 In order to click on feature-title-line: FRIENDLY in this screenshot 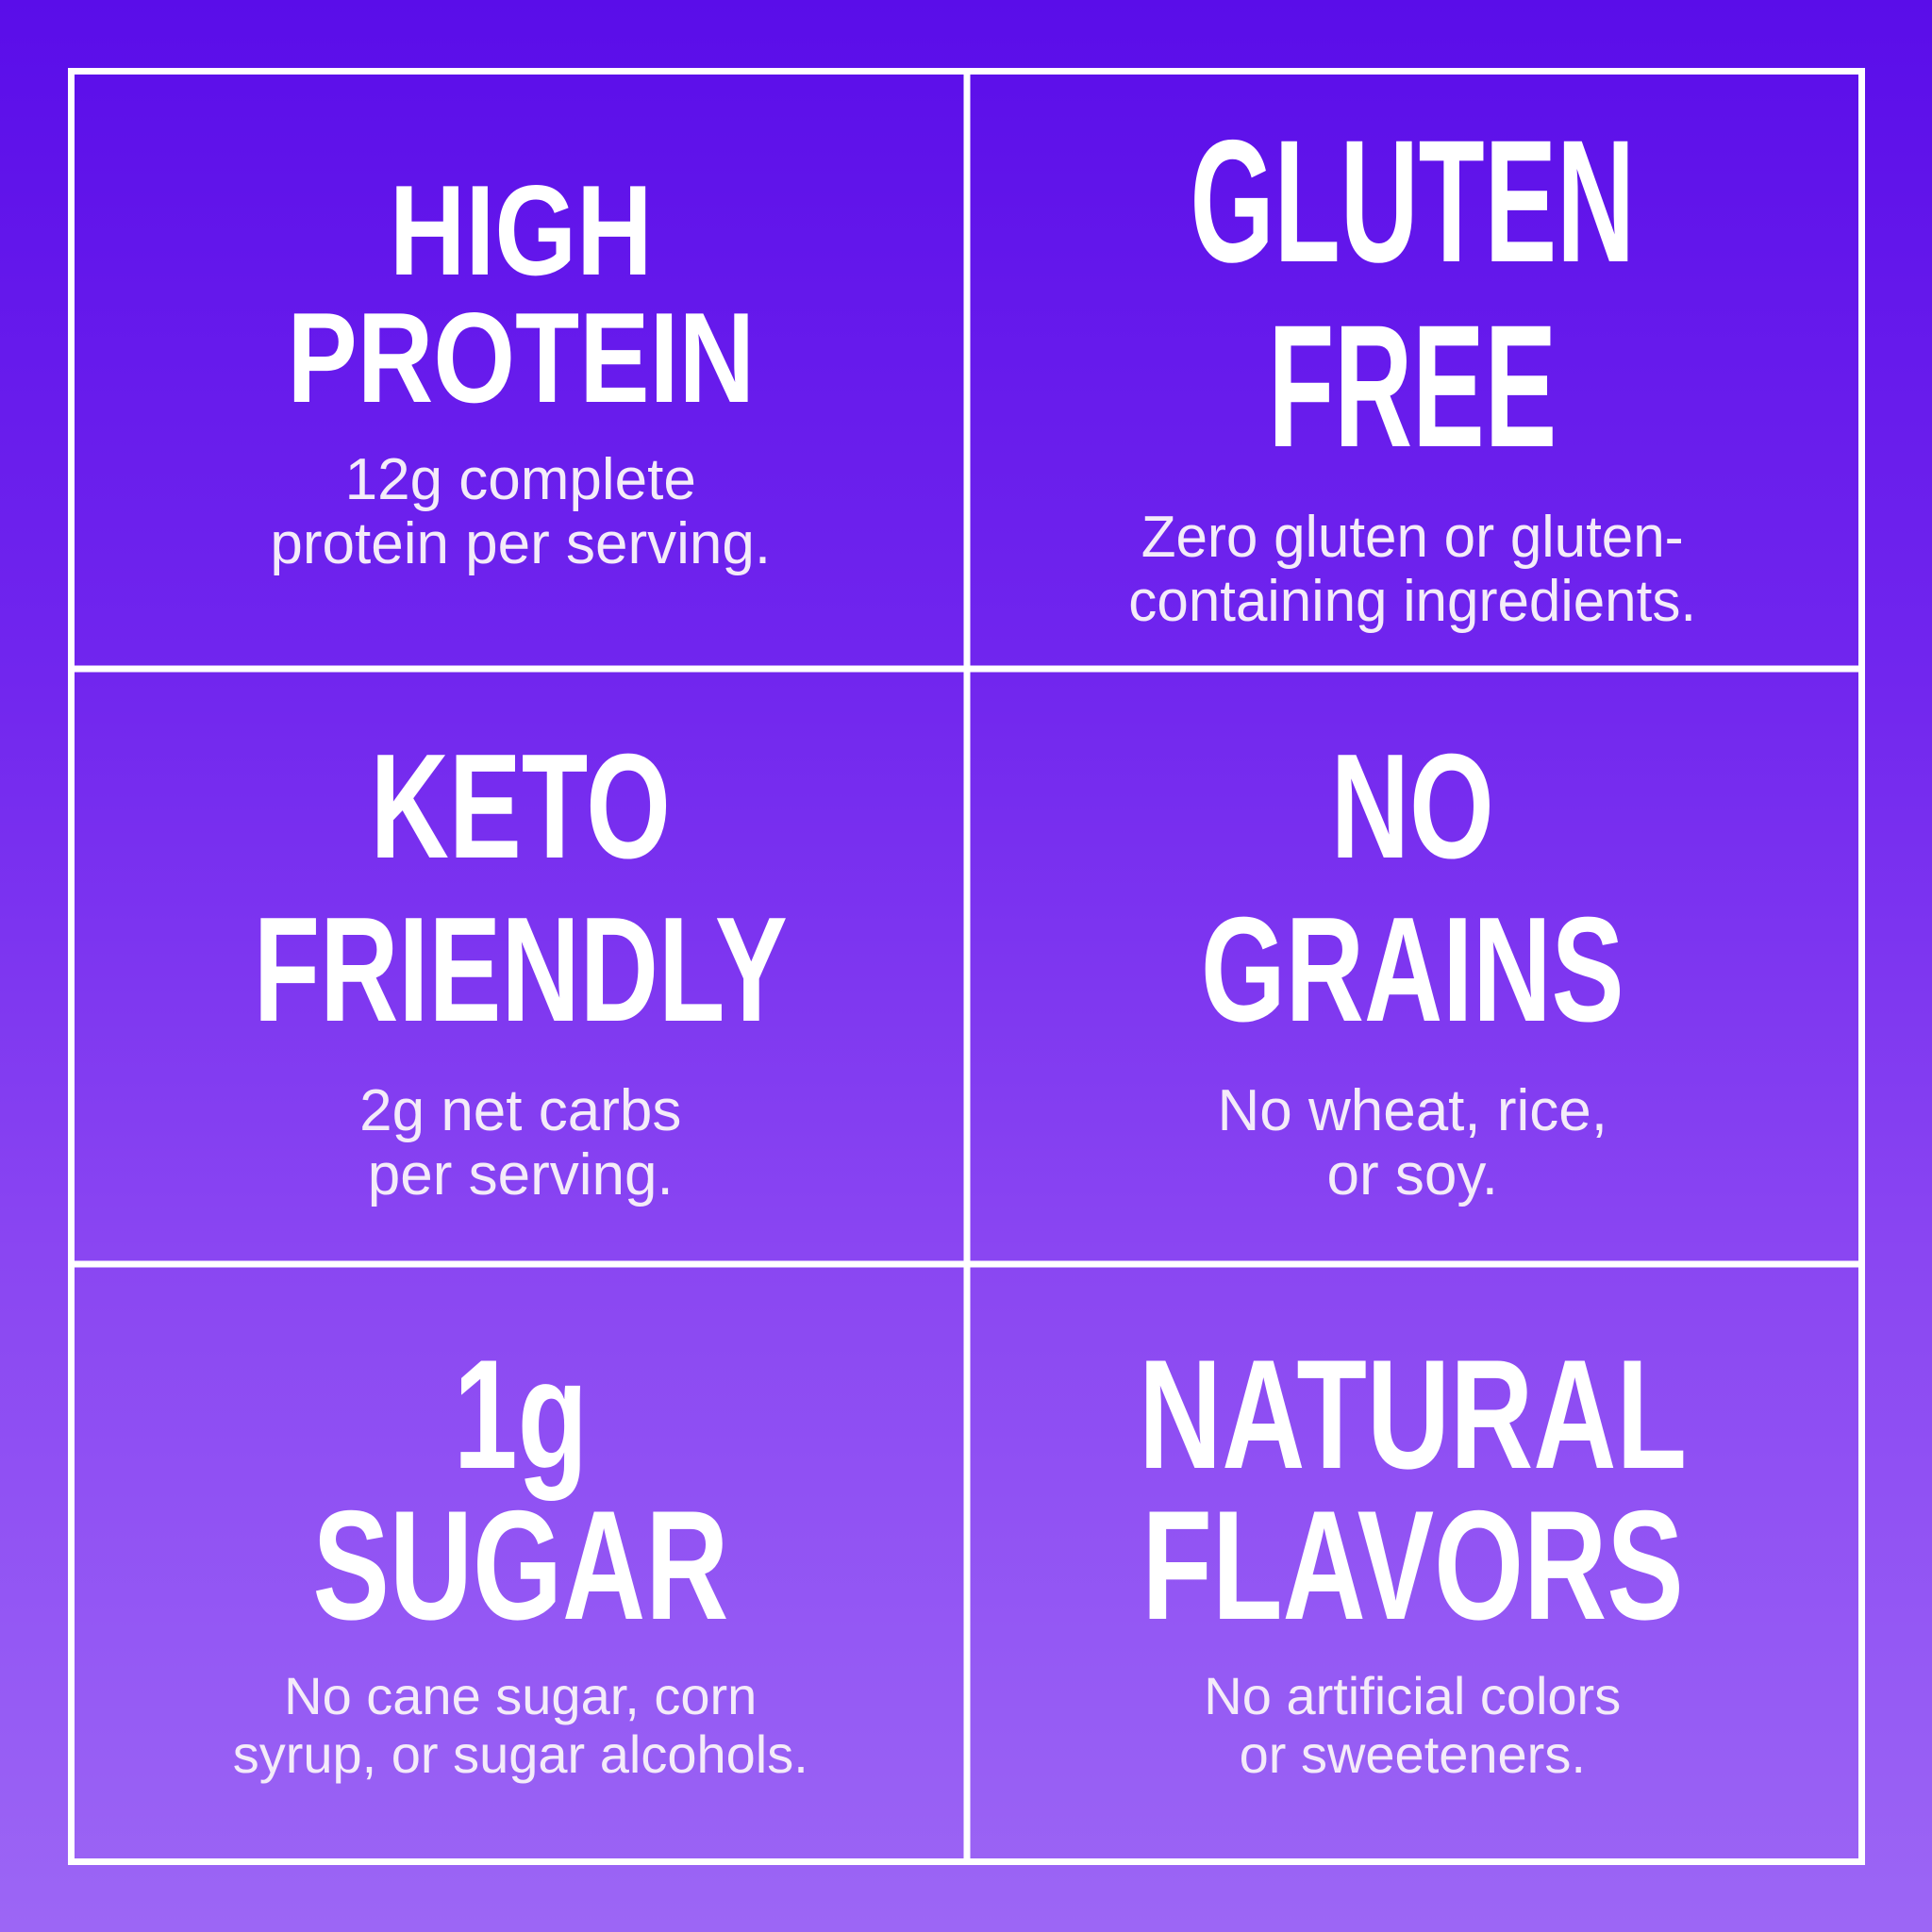, I will do `click(520, 971)`.